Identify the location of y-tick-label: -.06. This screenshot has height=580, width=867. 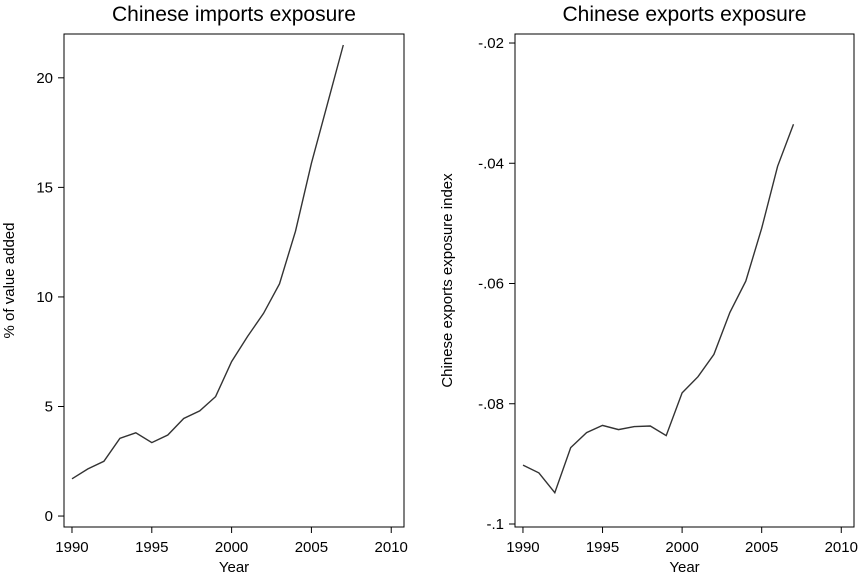
(491, 284).